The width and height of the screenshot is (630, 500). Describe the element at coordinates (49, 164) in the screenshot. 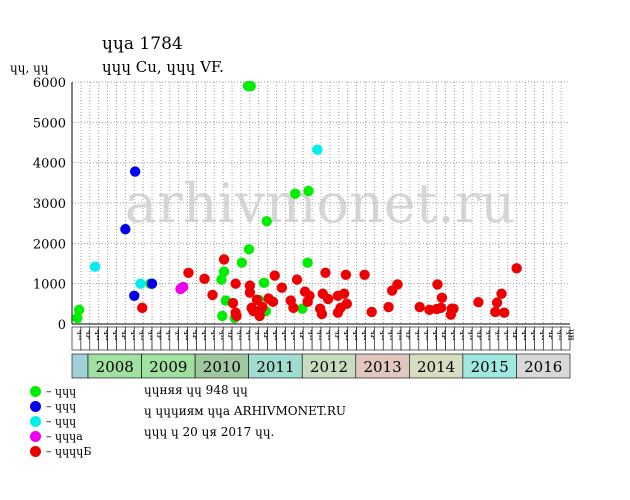

I see `y-tick-label: 4000` at that location.